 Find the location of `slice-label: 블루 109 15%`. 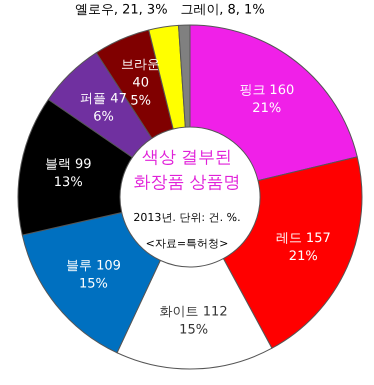

slice-label: 블루 109 15% is located at coordinates (93, 275).